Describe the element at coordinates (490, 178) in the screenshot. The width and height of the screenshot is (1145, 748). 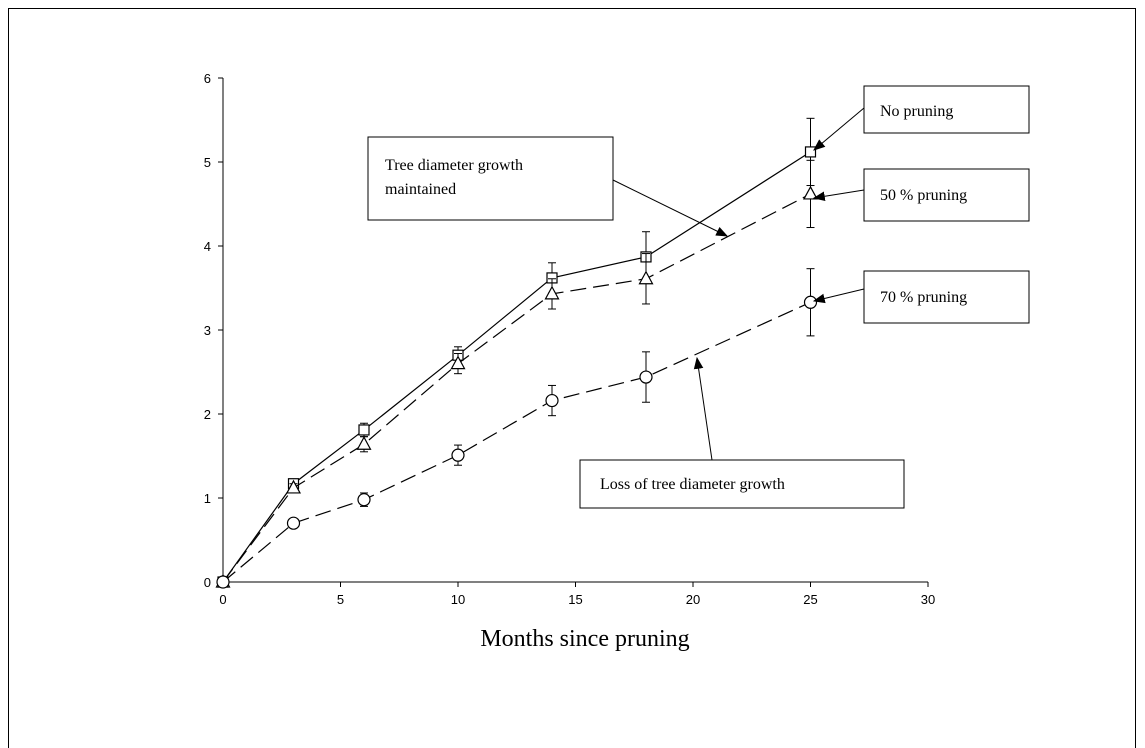
I see `annotation-box-growth-maintained` at that location.